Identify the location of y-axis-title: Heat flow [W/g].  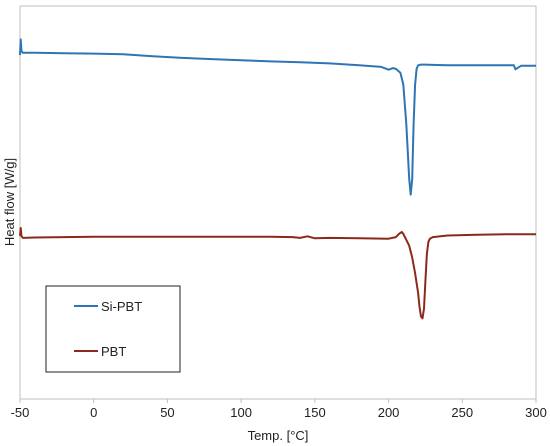
(9, 202).